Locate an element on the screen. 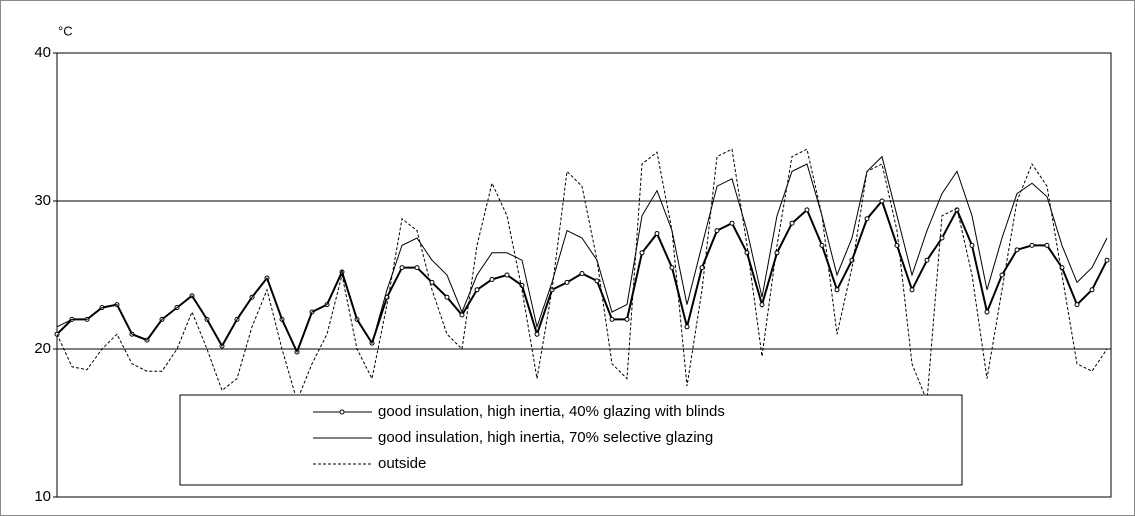 This screenshot has height=516, width=1135. y-tick-label: 20 is located at coordinates (42, 348).